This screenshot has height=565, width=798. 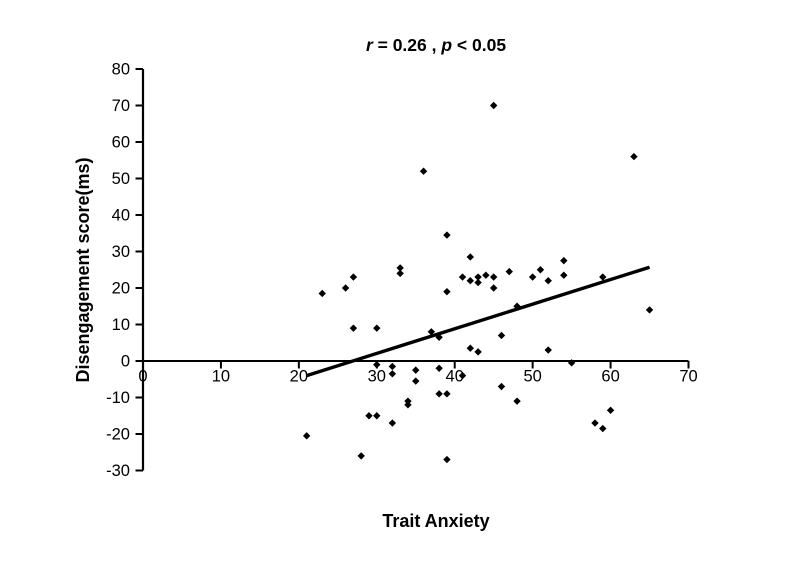 I want to click on x-axis-label: Trait Anxiety, so click(x=435, y=521).